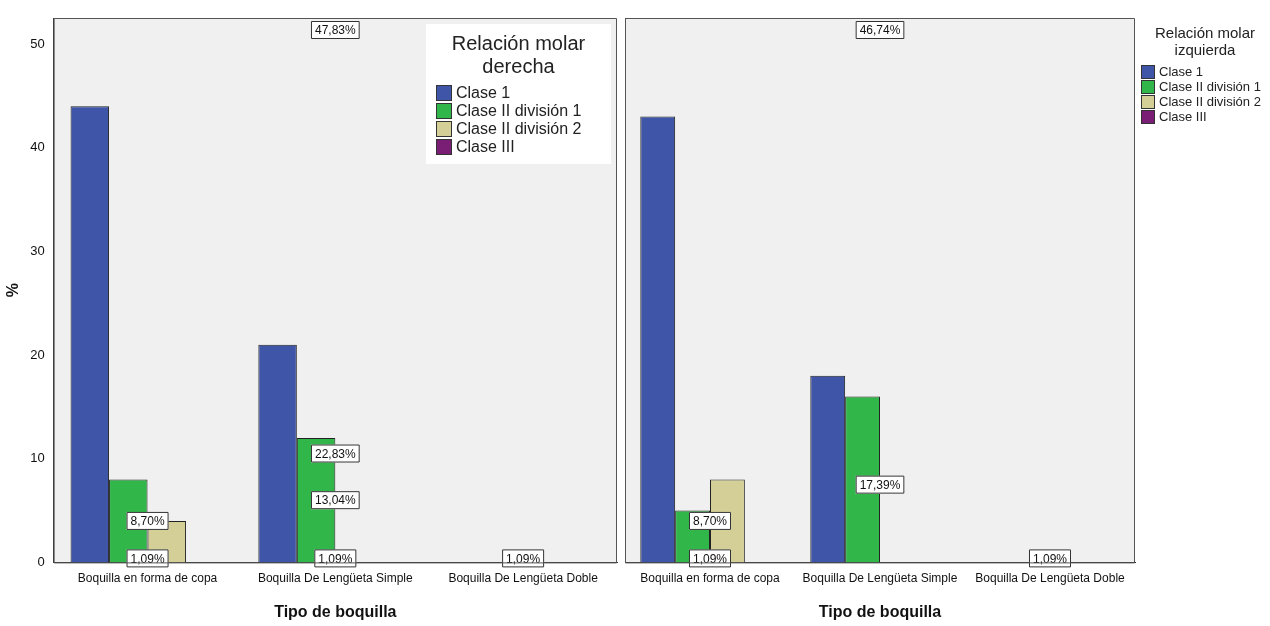  I want to click on annotation: 22,83%, so click(335, 453).